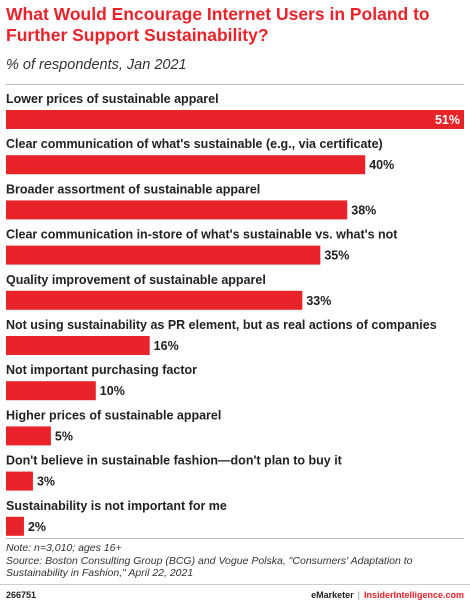  I want to click on value-label: 33%, so click(318, 301).